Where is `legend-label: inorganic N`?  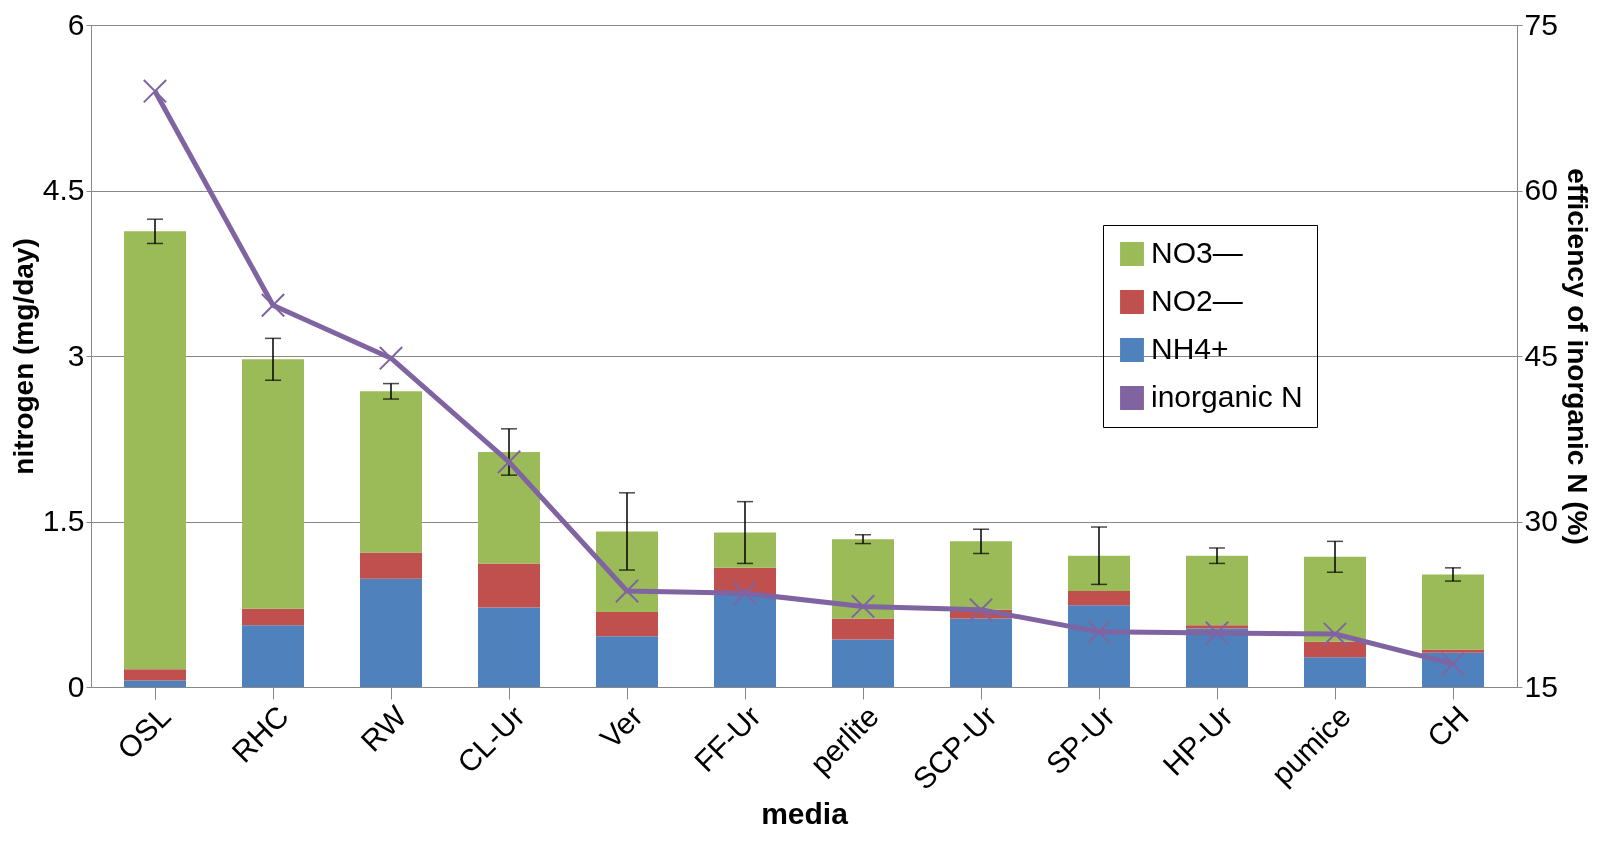 legend-label: inorganic N is located at coordinates (1227, 396).